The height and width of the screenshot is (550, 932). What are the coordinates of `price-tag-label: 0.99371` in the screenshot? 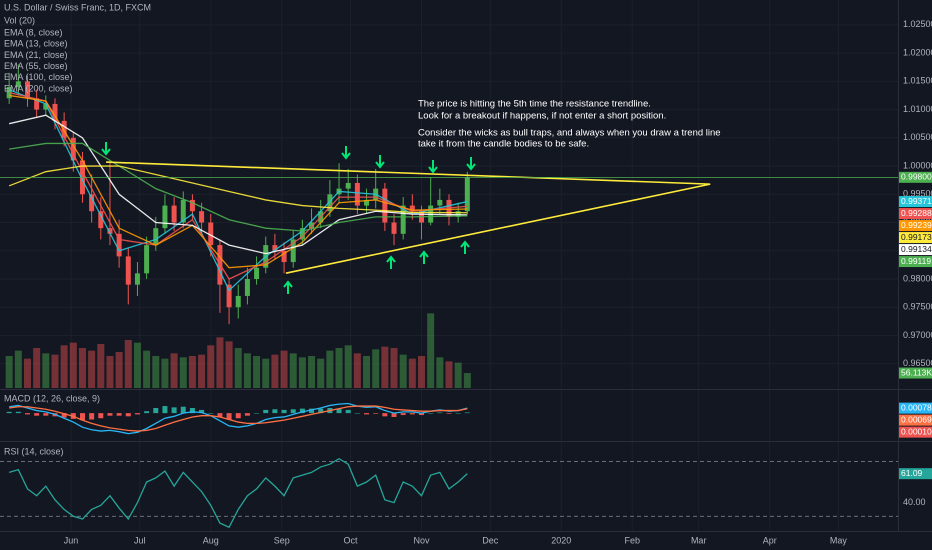 It's located at (916, 201).